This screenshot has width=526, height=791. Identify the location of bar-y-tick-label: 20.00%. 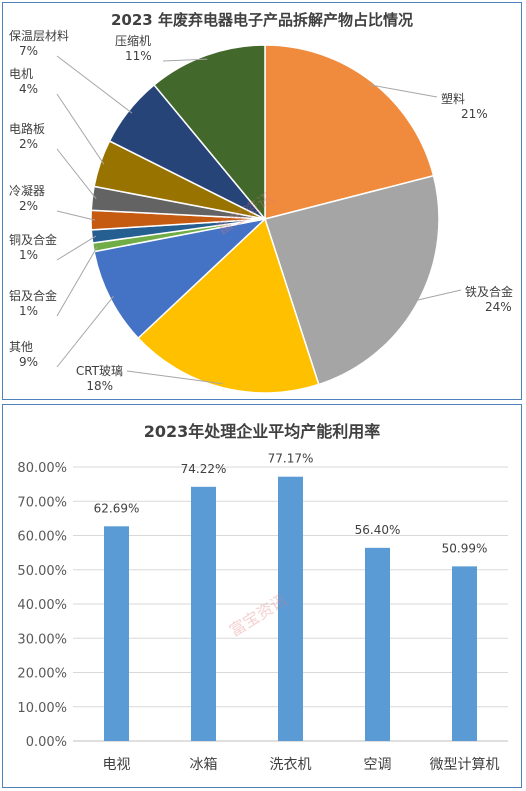
(42, 674).